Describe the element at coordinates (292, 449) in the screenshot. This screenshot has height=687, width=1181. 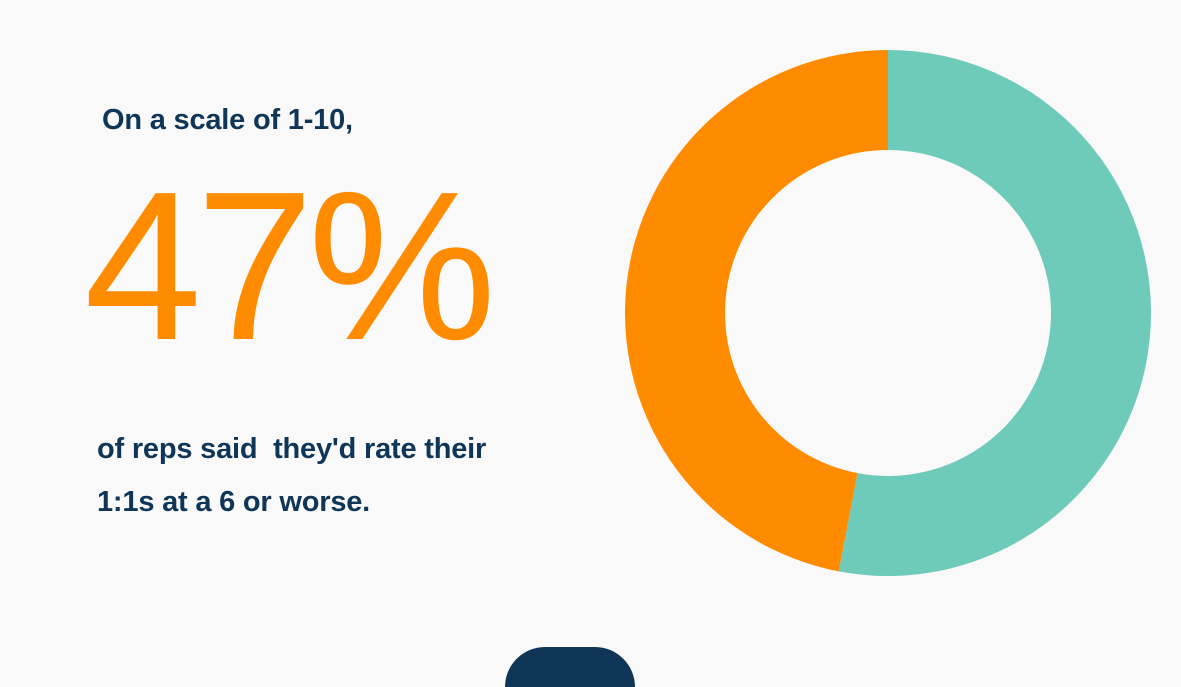
I see `stat-description-line-1: of reps said they'd rate their` at that location.